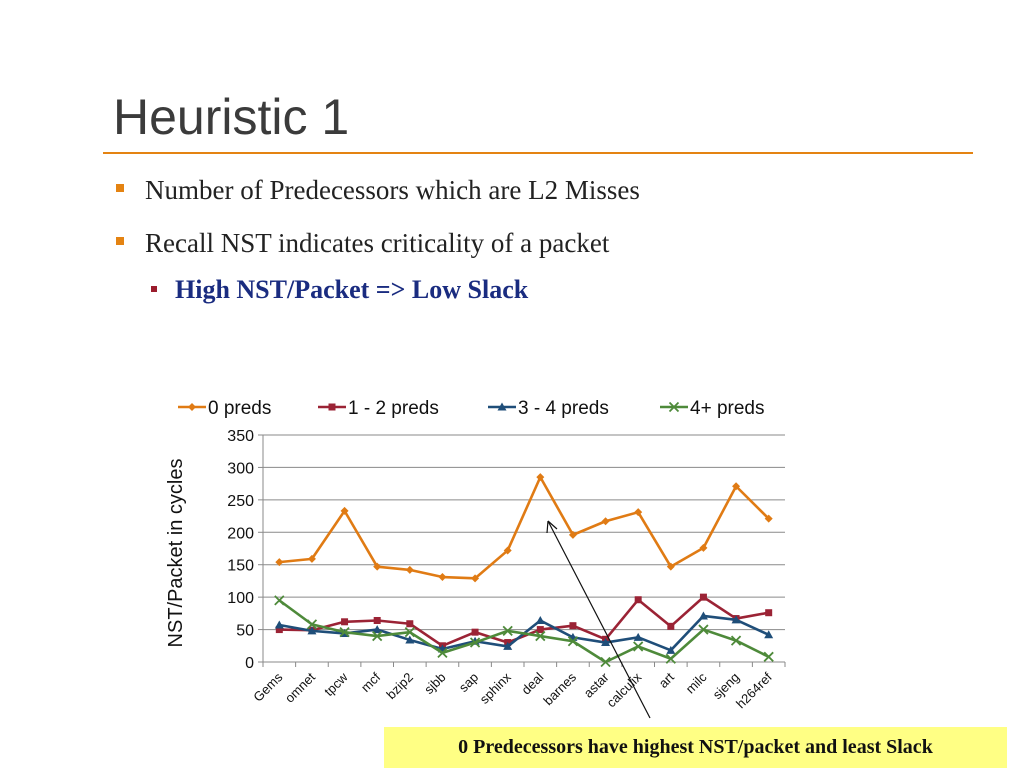  Describe the element at coordinates (496, 688) in the screenshot. I see `x-tick-label: sphinx` at that location.